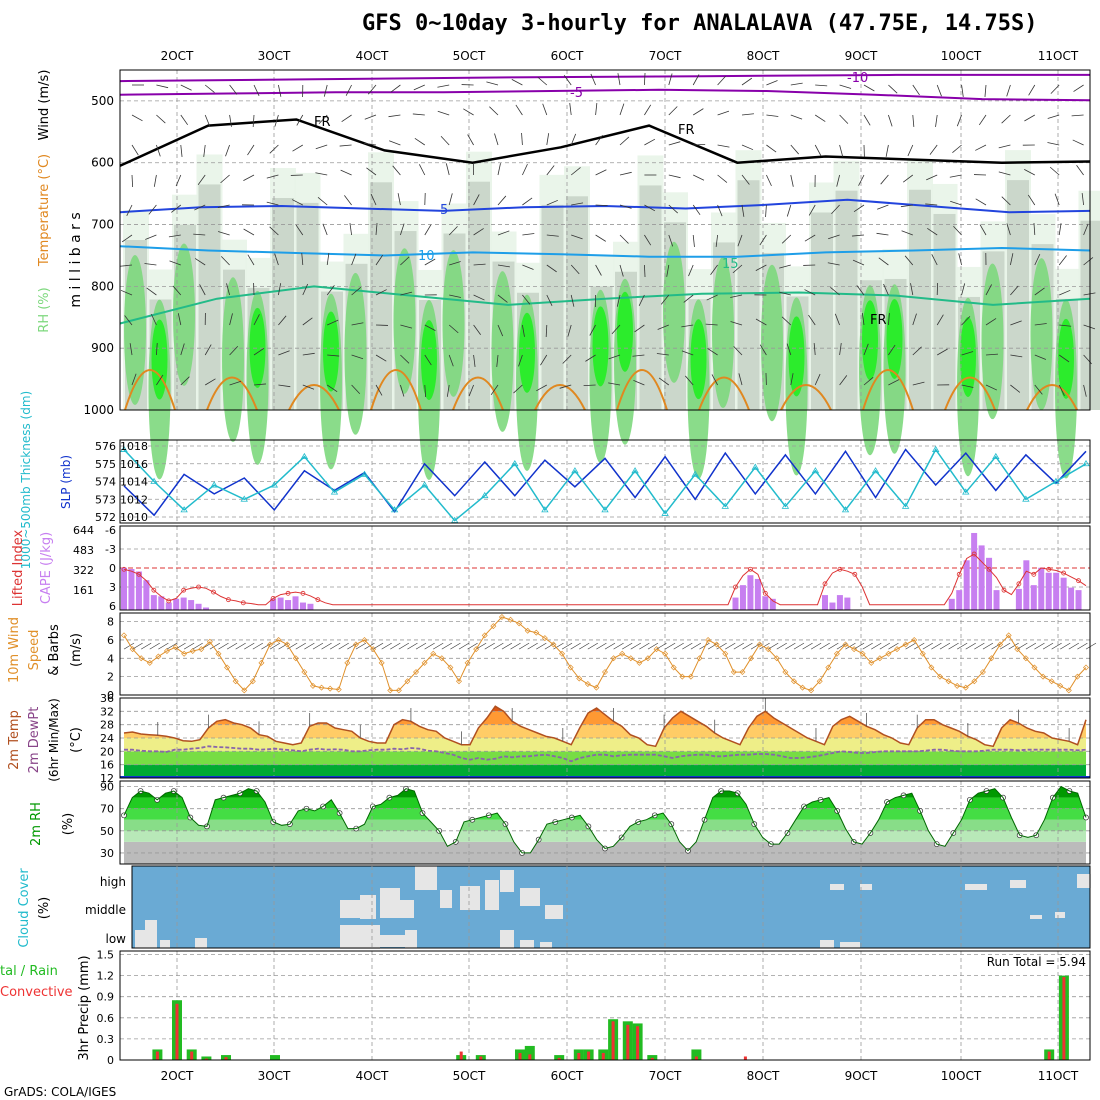 The image size is (1100, 1100). What do you see at coordinates (68, 824) in the screenshot?
I see `rh2m-axis-label-2: (%)` at bounding box center [68, 824].